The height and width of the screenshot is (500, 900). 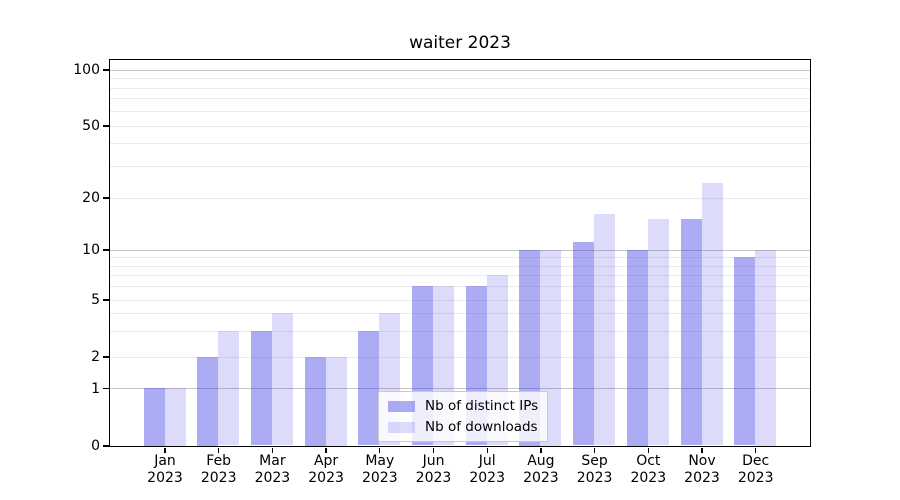 What do you see at coordinates (86, 70) in the screenshot?
I see `y-tick-label-100: 100` at bounding box center [86, 70].